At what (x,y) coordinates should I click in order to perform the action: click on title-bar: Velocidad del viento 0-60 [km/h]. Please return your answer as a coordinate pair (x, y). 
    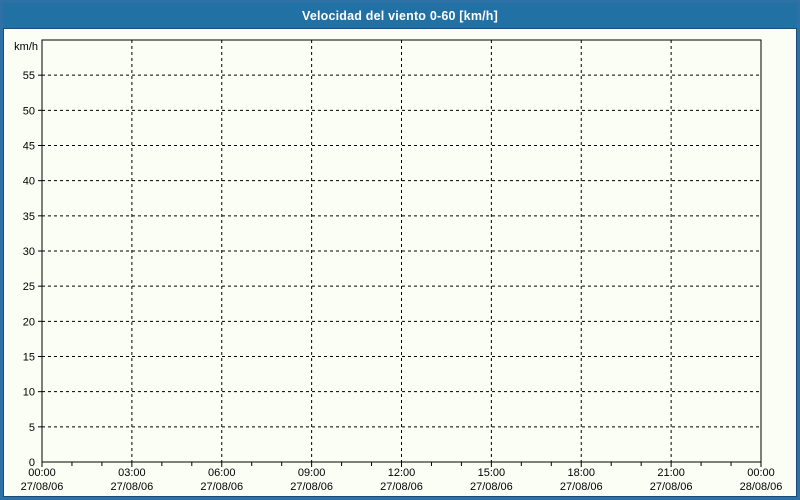
    Looking at the image, I should click on (400, 16).